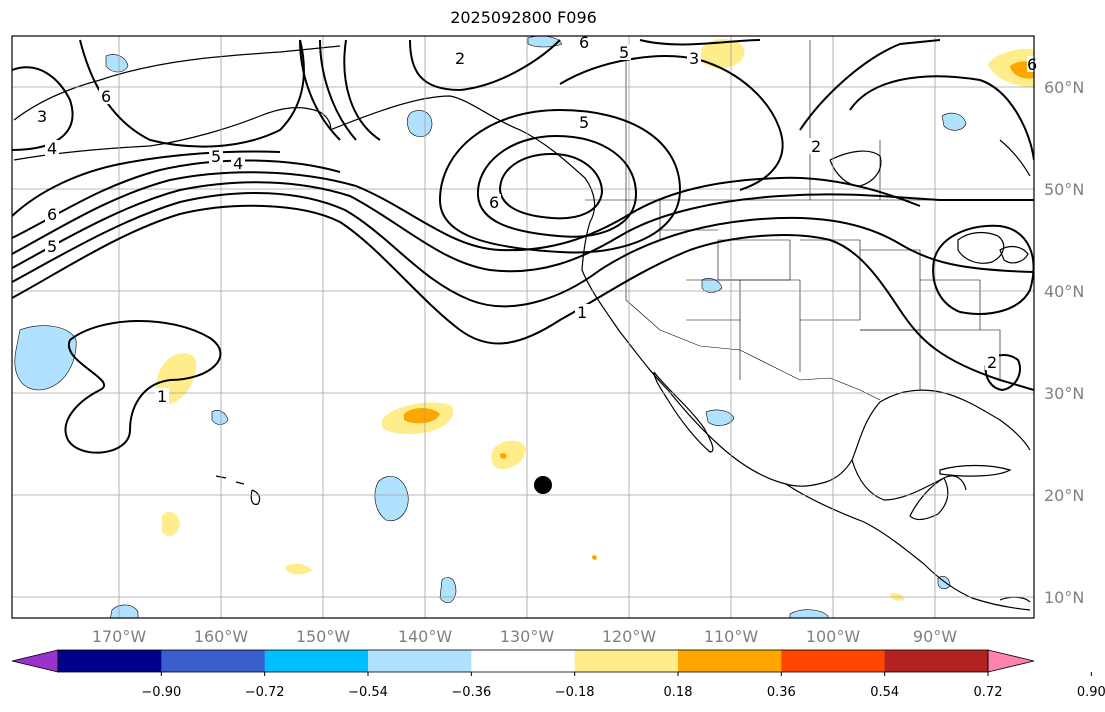  Describe the element at coordinates (471, 692) in the screenshot. I see `colorbar-tick-label: −0.36` at that location.